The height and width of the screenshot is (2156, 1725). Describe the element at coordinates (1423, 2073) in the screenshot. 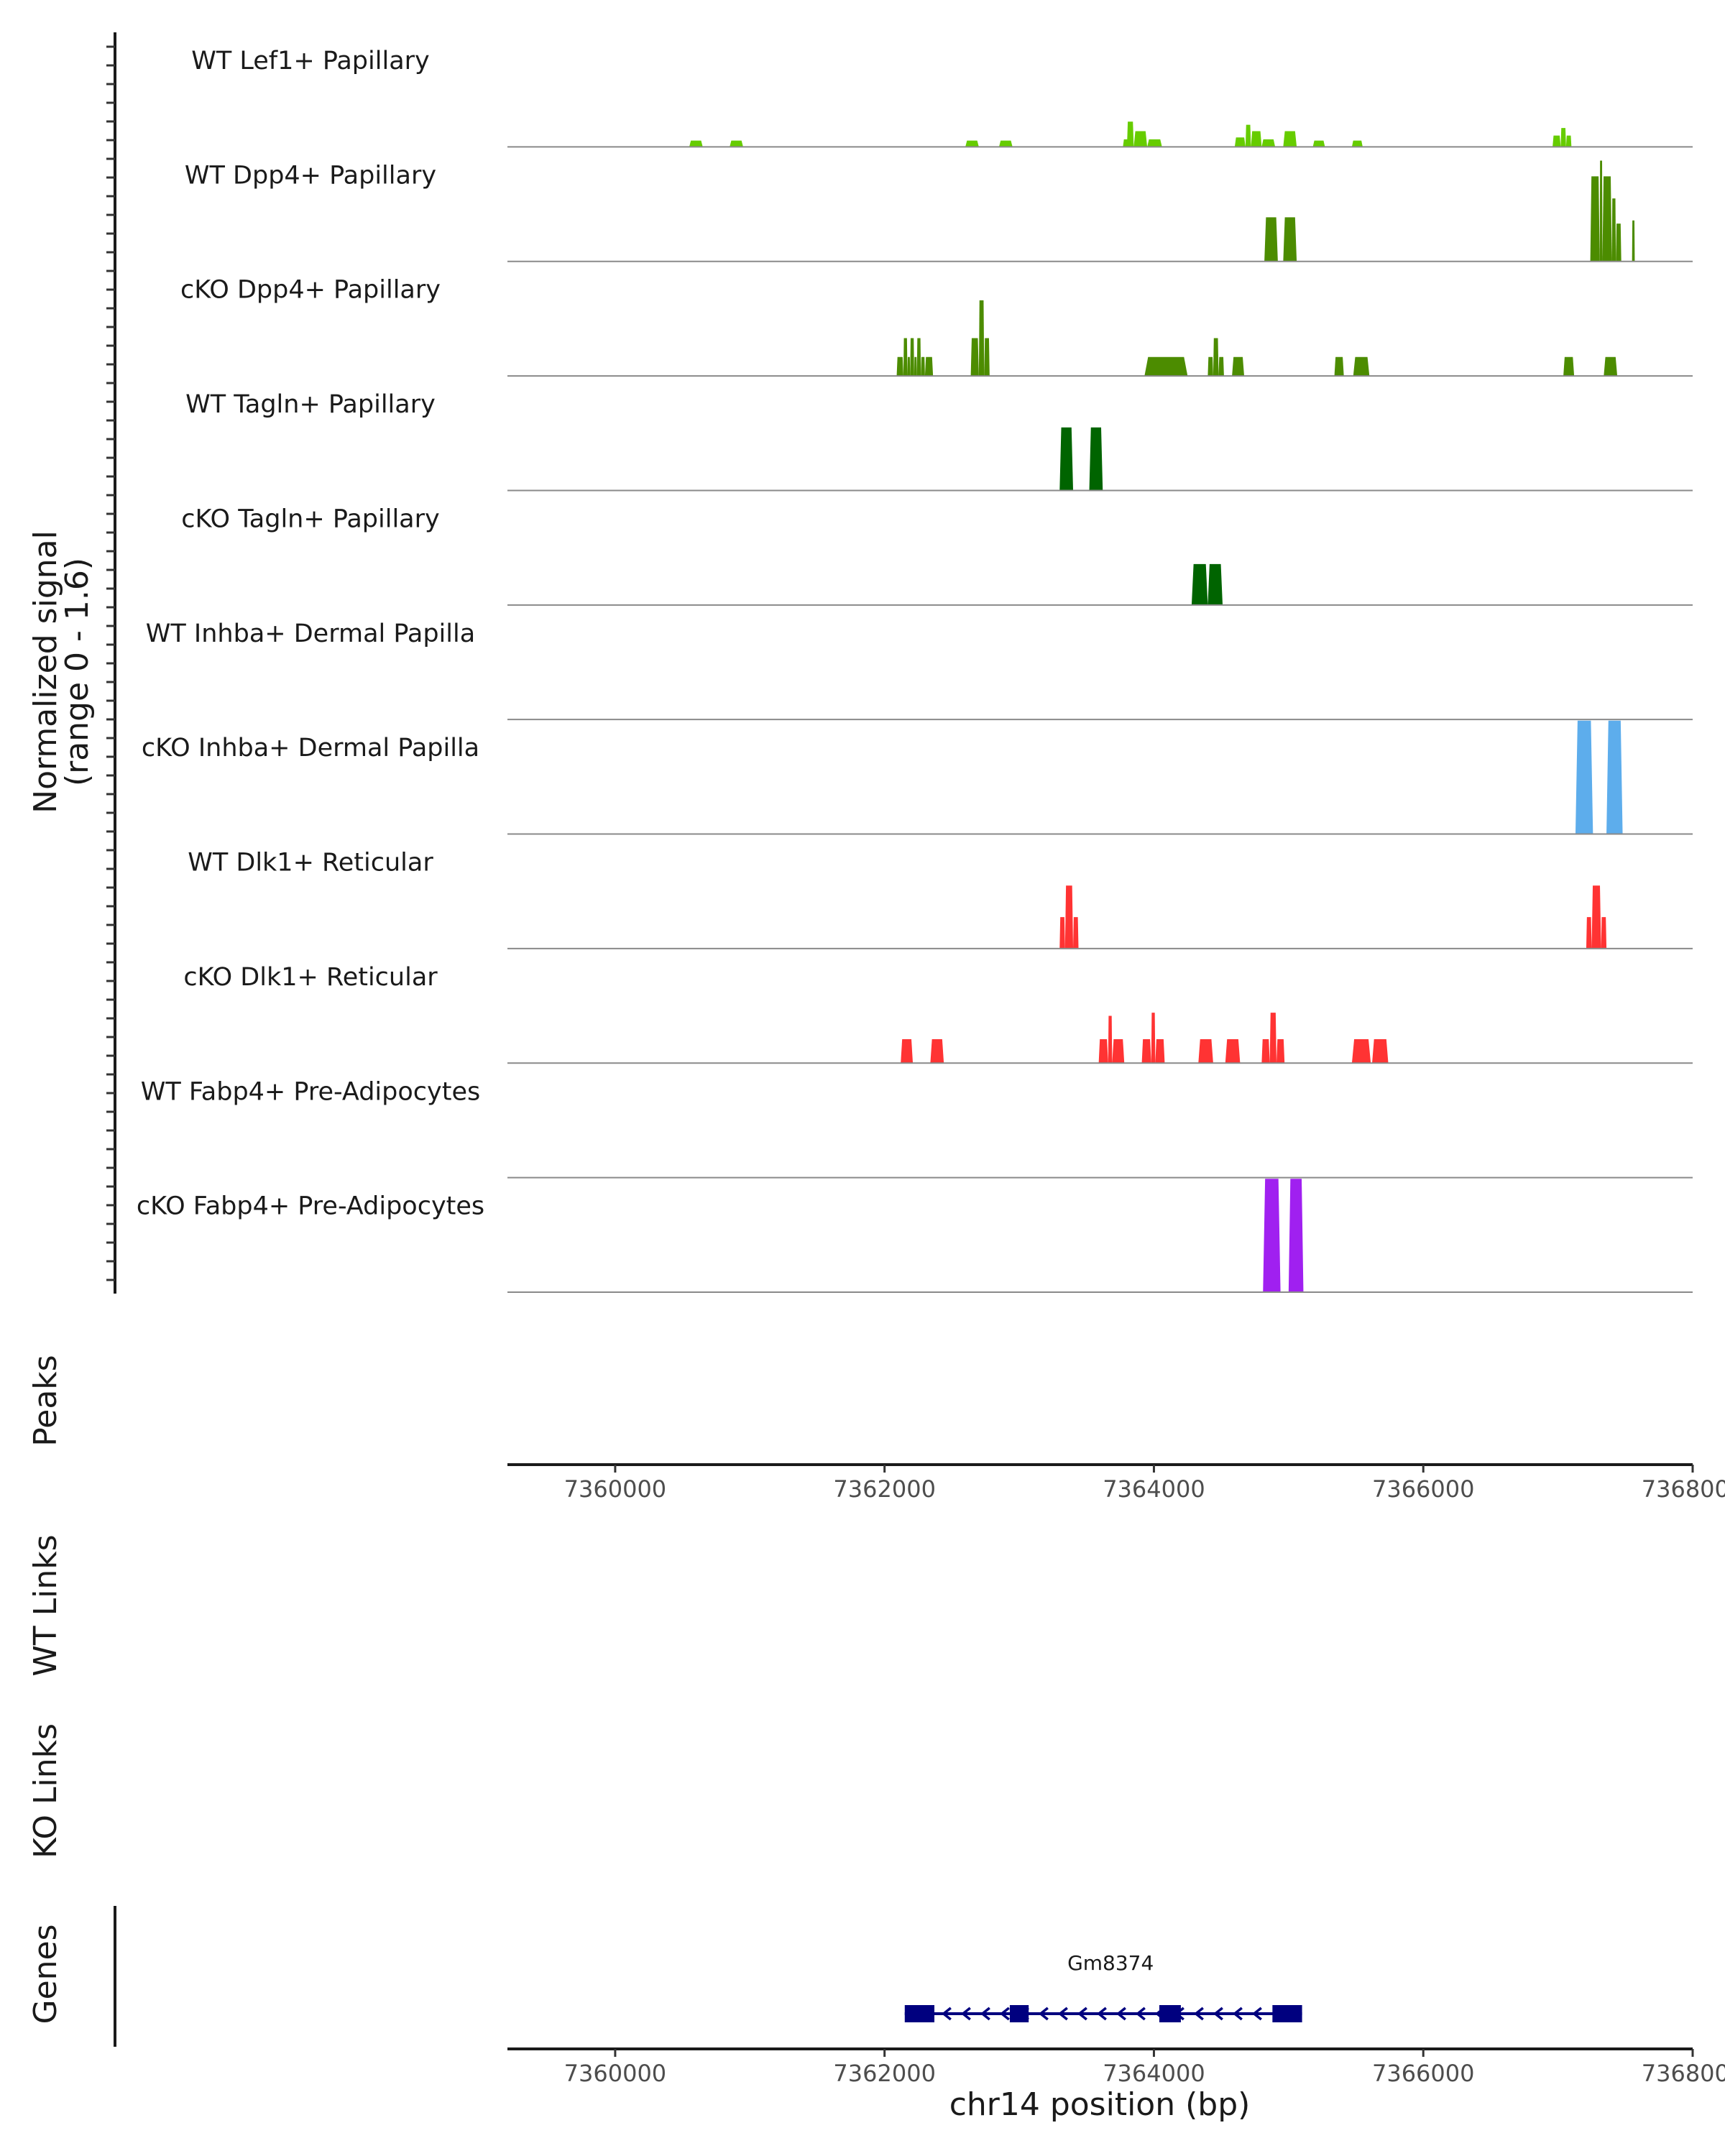

I see `x-tick-label: 7366000` at that location.